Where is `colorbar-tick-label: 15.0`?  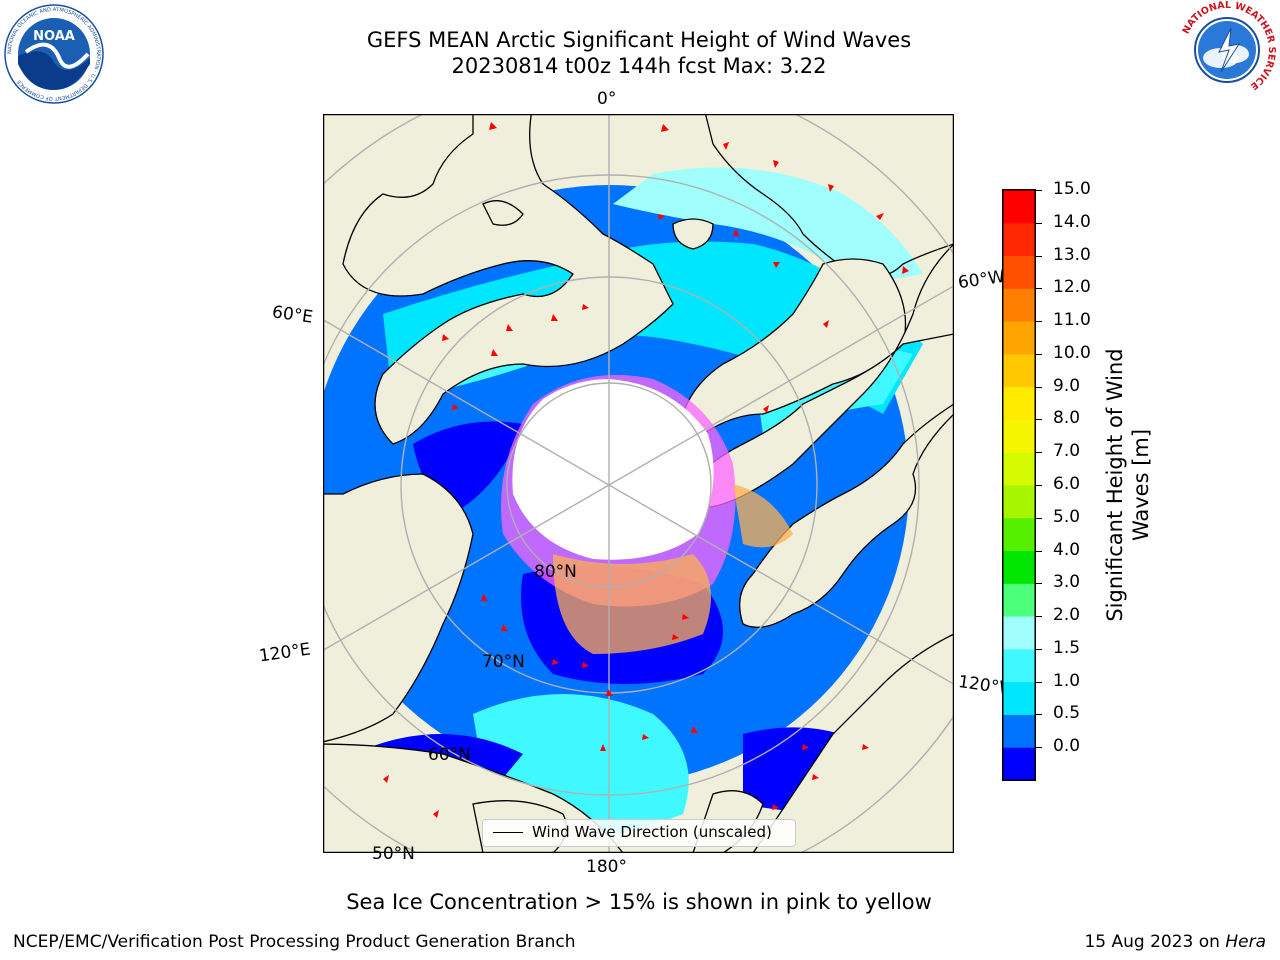
colorbar-tick-label: 15.0 is located at coordinates (1072, 189).